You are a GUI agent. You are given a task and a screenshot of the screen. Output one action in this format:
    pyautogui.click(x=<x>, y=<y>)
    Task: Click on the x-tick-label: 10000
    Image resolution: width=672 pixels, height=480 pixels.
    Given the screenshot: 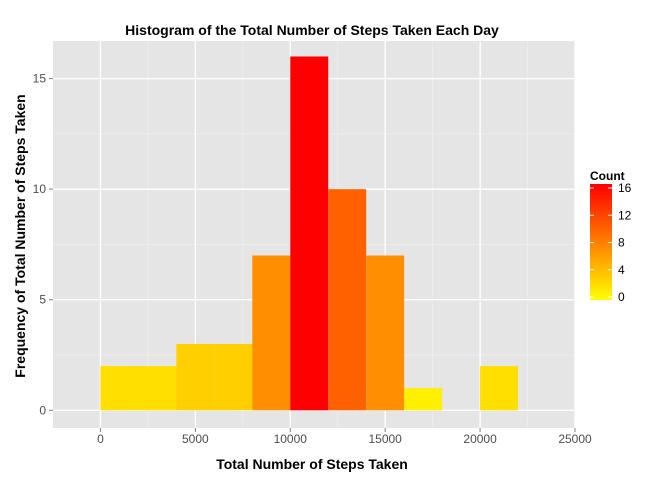 What is the action you would take?
    pyautogui.click(x=291, y=439)
    